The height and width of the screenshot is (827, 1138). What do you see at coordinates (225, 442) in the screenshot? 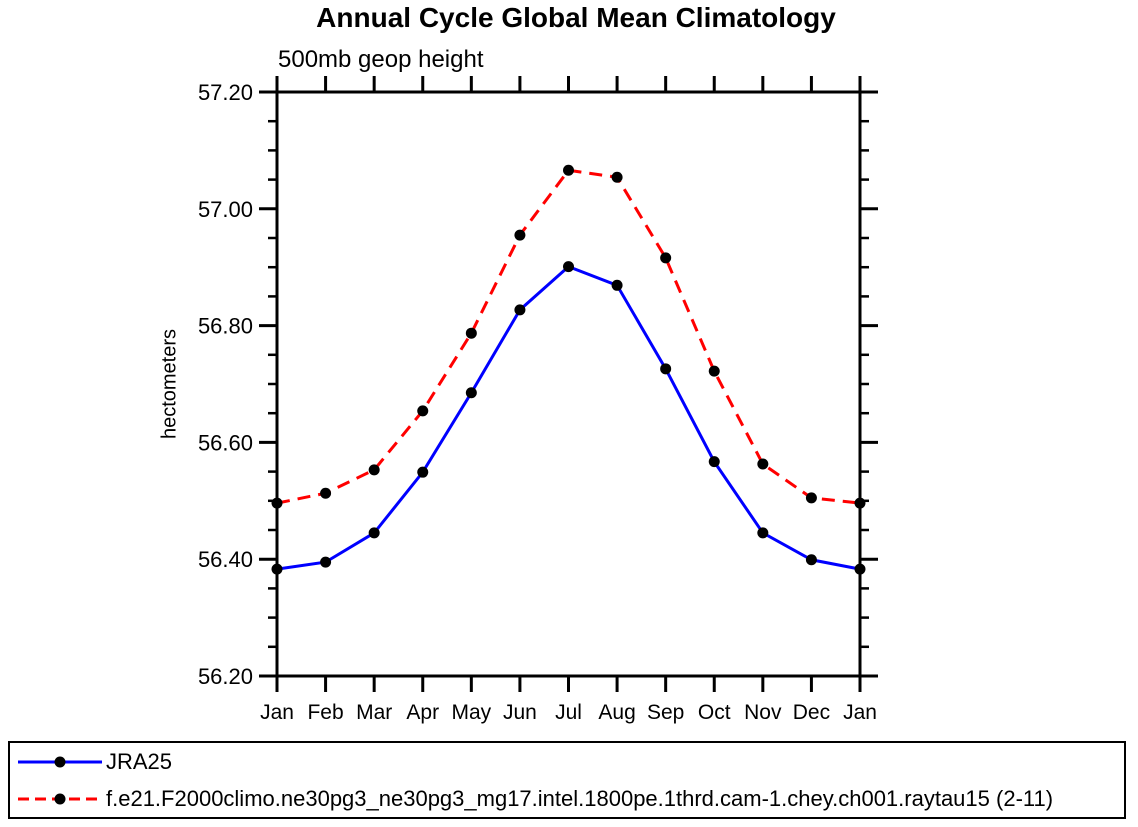
I see `y-tick-label: 56.60` at bounding box center [225, 442].